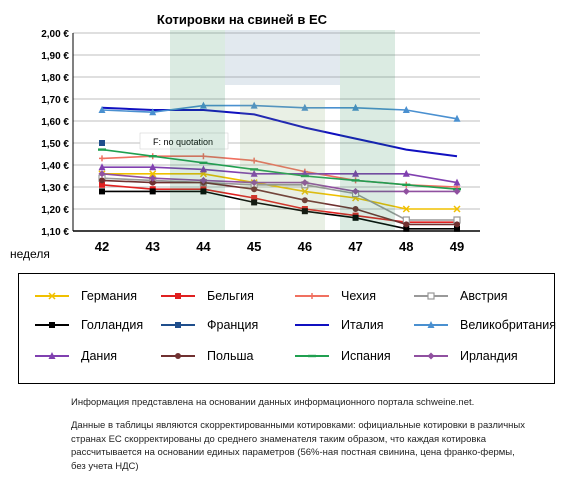 The width and height of the screenshot is (565, 494). I want to click on y-tick-label: 1,80 €, so click(55, 78).